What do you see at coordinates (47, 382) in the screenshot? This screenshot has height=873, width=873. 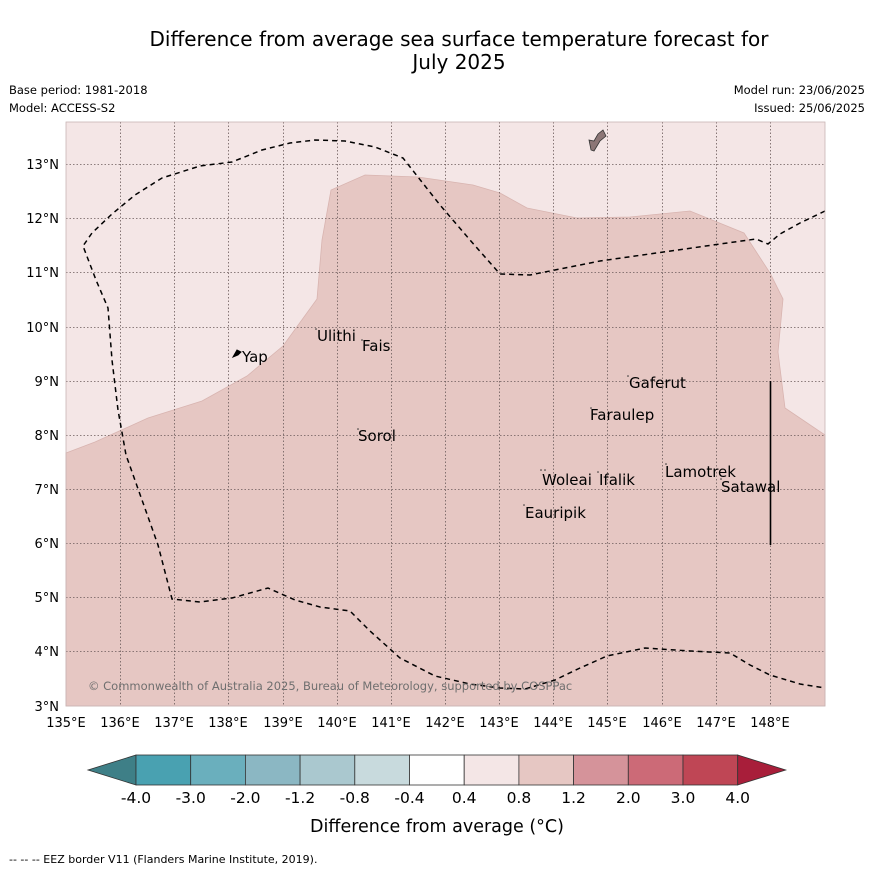 I see `lat-tick-label: 9°N` at bounding box center [47, 382].